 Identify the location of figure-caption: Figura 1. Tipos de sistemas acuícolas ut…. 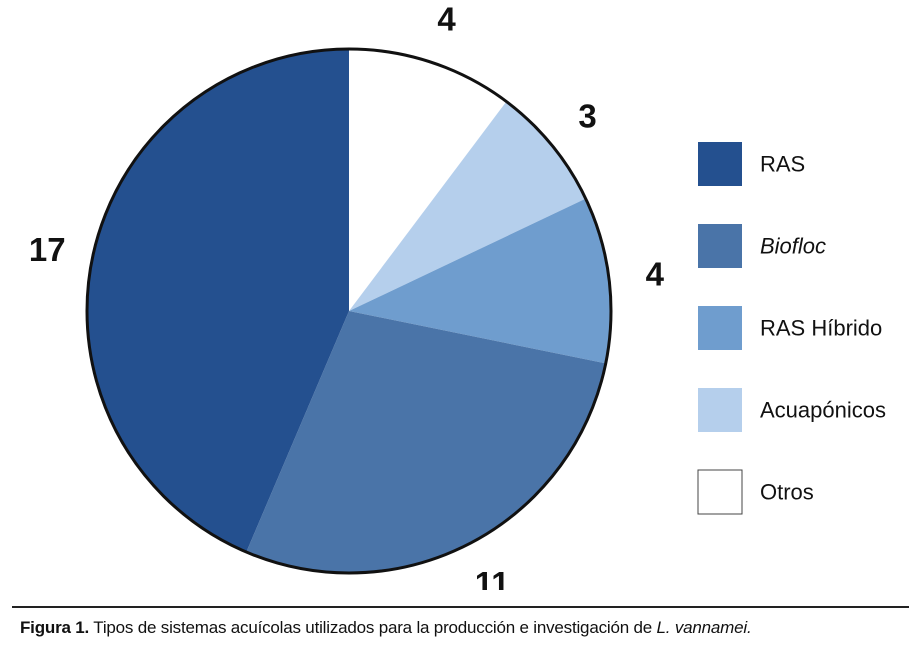
(386, 628).